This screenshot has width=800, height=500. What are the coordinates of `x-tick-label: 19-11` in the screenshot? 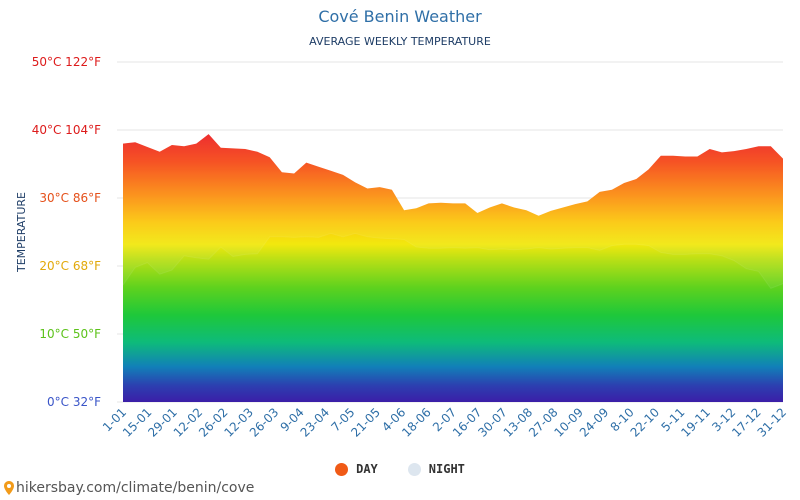 It's located at (695, 422).